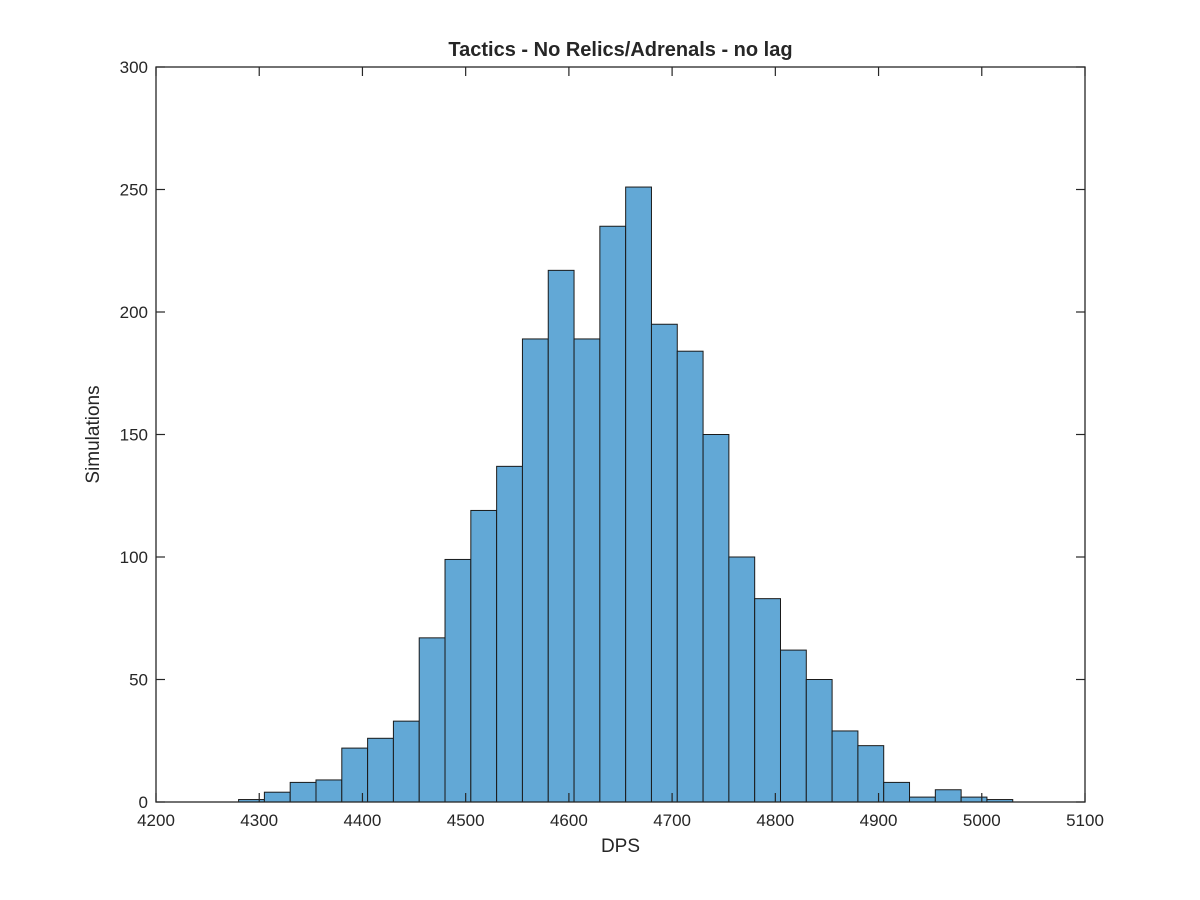 Image resolution: width=1200 pixels, height=900 pixels. I want to click on x-tick-label: 5000, so click(982, 820).